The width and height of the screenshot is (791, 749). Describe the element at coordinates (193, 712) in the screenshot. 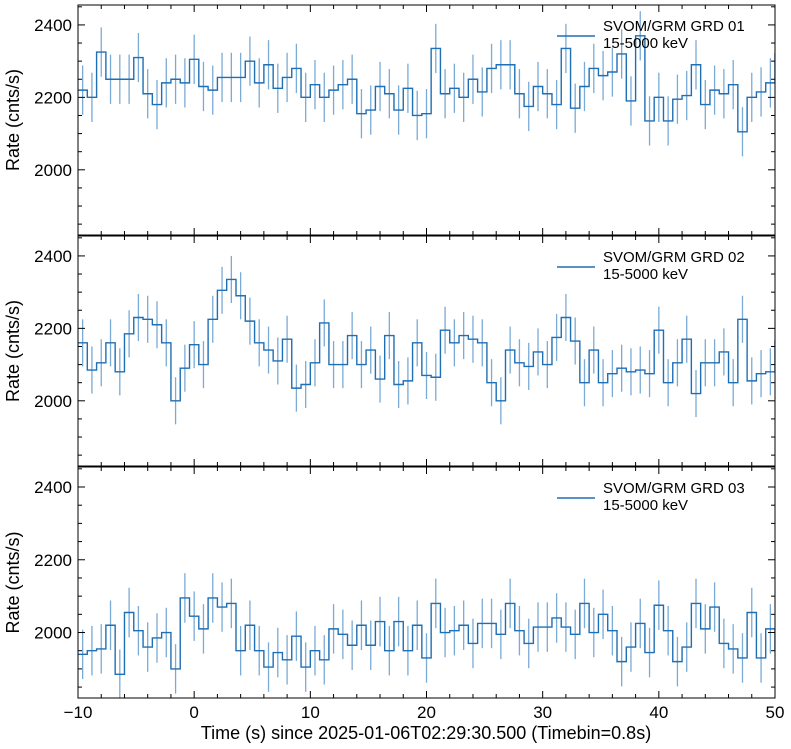

I see `x-tick-label: 0` at that location.